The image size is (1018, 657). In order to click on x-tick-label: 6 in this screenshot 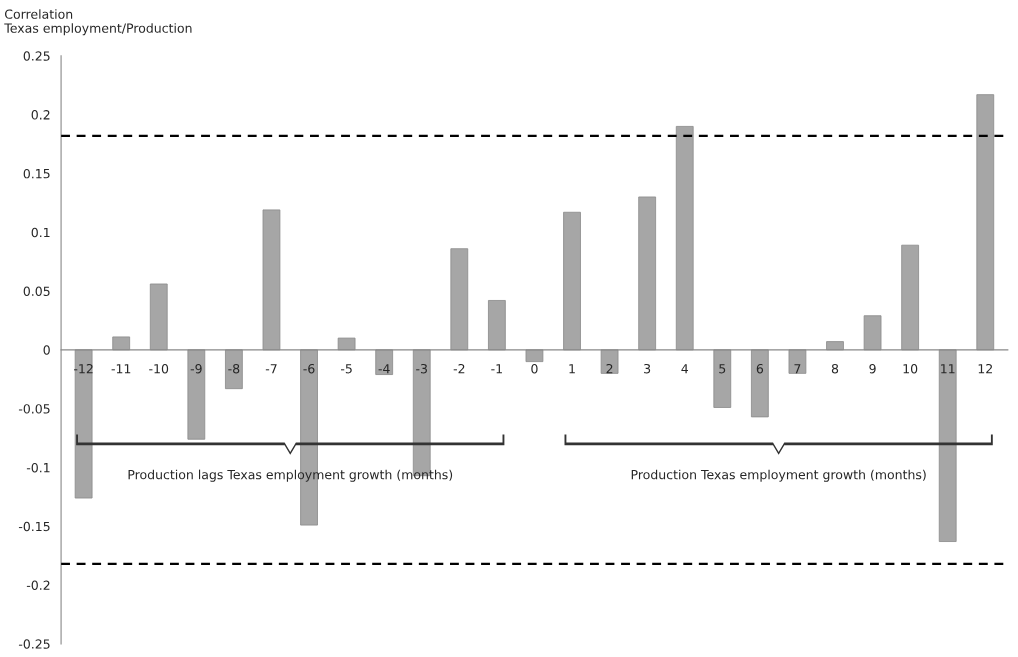, I will do `click(760, 368)`.